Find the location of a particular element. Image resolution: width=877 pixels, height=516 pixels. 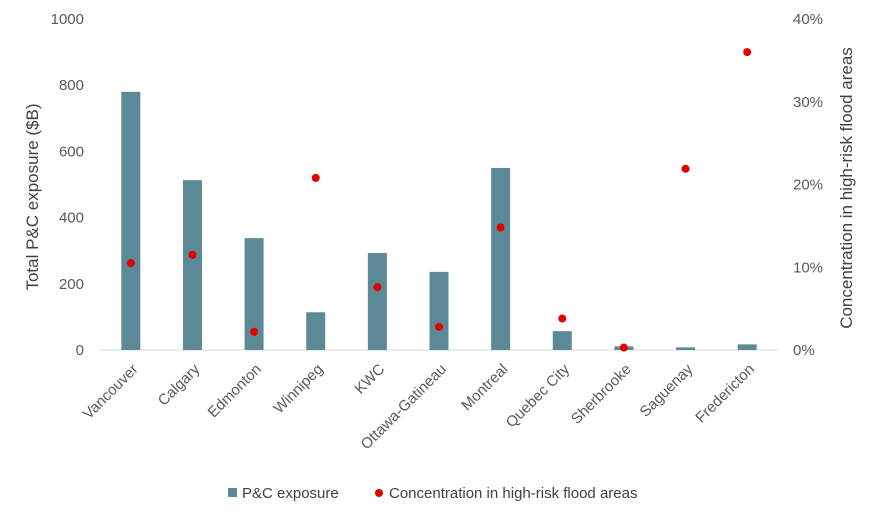

left-axis-ticks: 0 200 400 600 800 1000 is located at coordinates (67, 185).